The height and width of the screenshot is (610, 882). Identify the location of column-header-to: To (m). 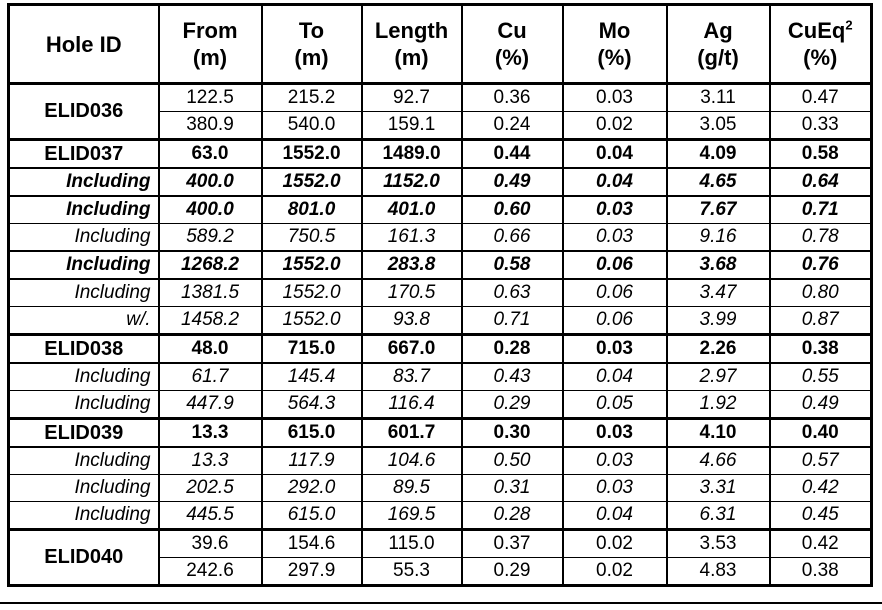
(311, 44).